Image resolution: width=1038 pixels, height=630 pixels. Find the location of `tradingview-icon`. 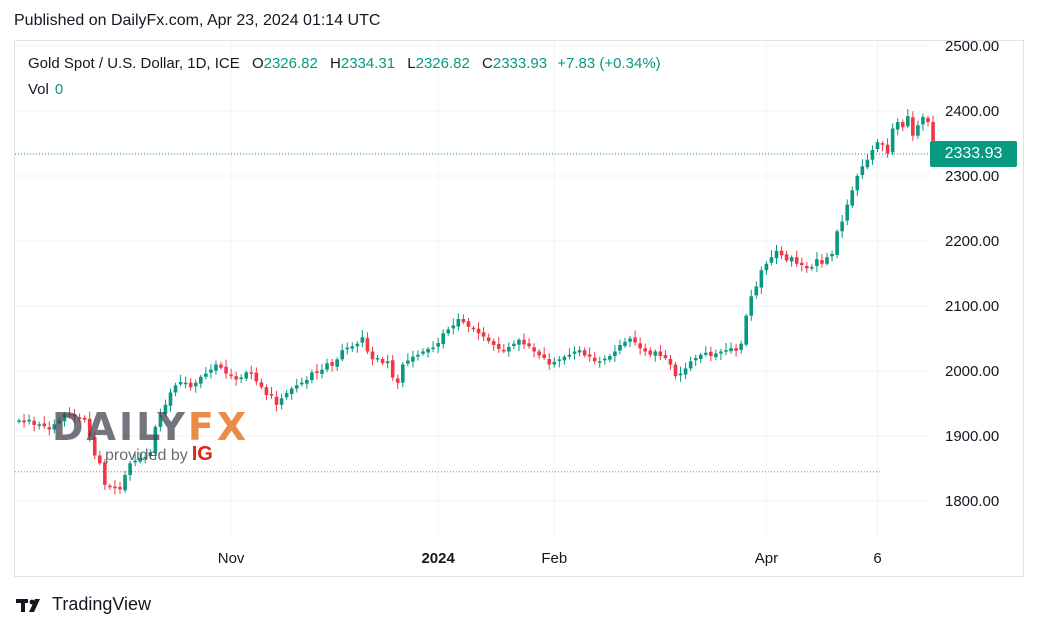

tradingview-icon is located at coordinates (28, 605).